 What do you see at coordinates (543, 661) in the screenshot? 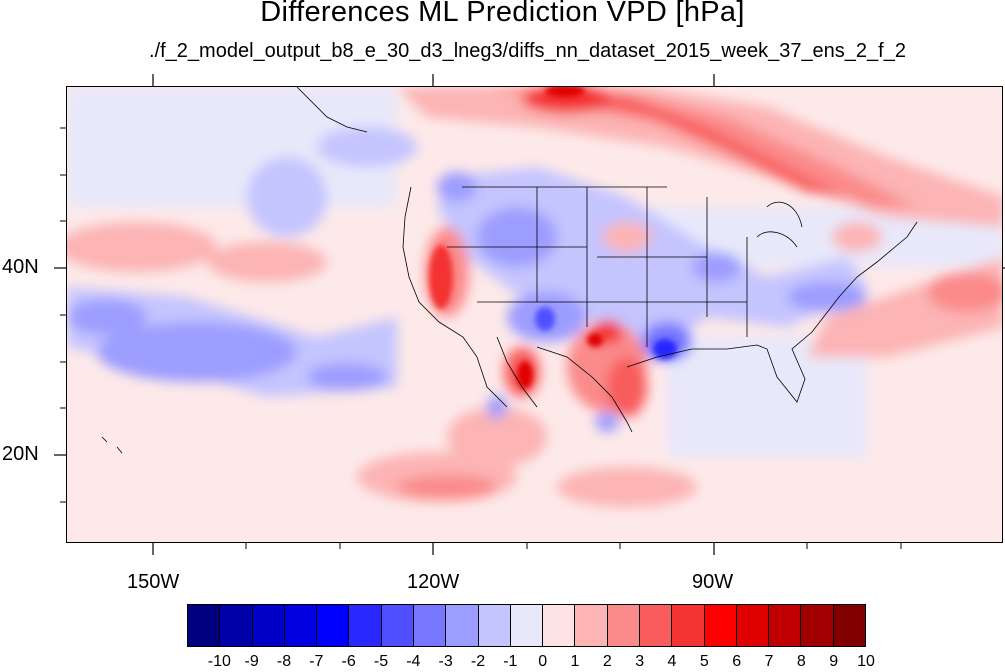
I see `colorbar-tick-label: 0` at bounding box center [543, 661].